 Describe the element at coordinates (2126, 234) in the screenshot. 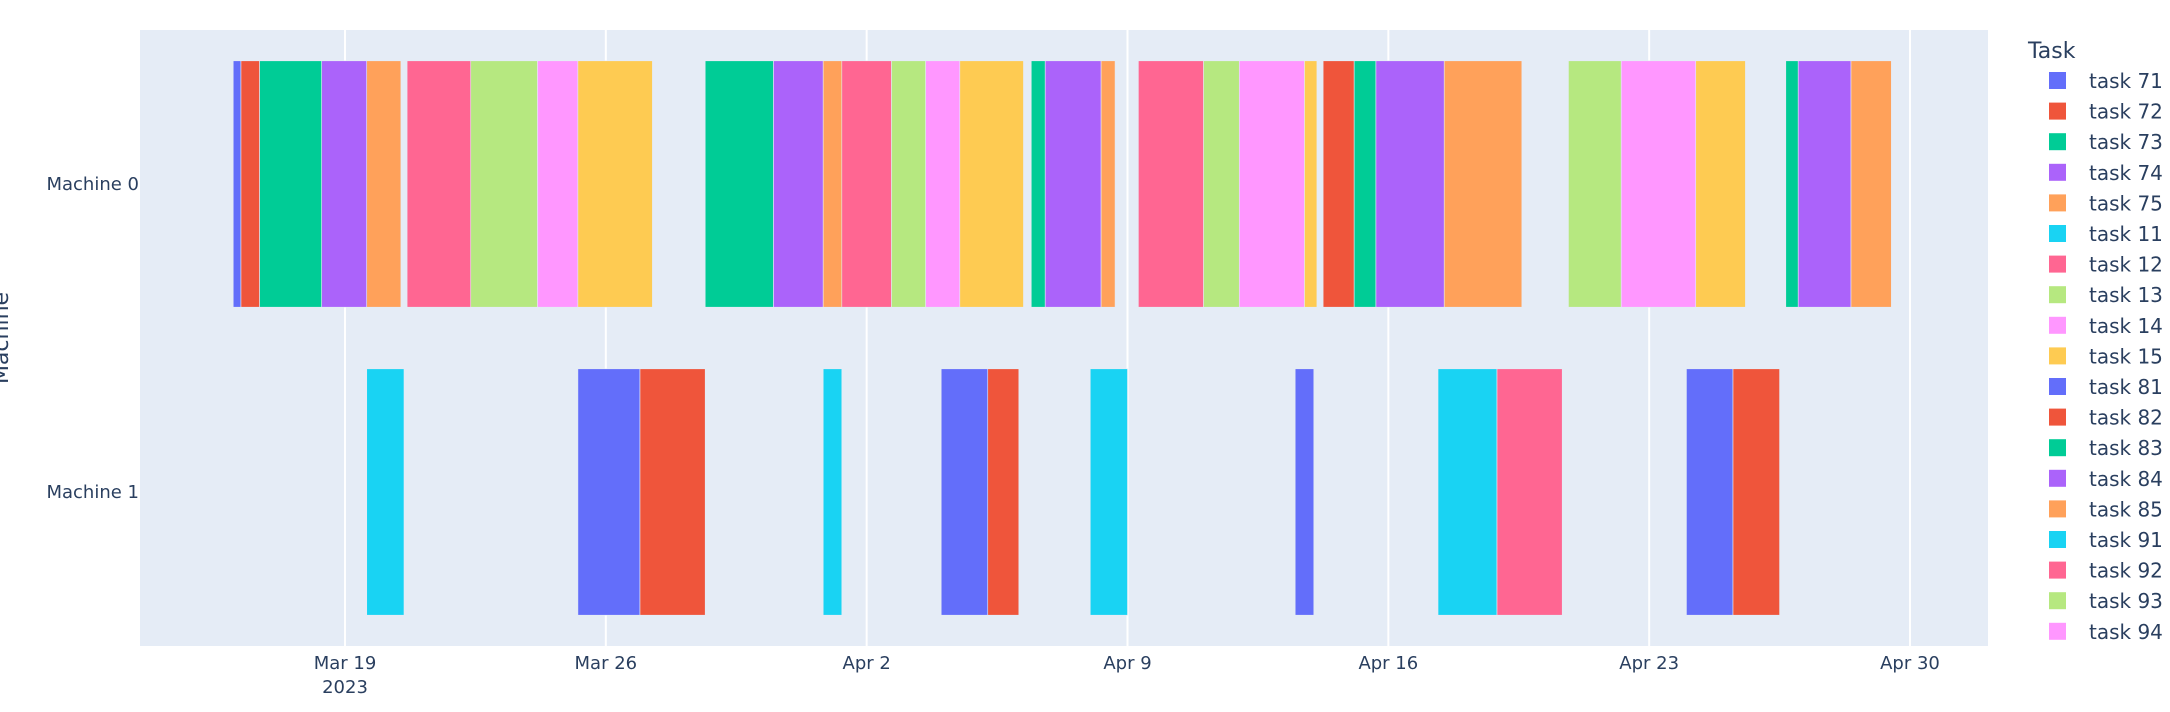

I see `legend-label: task 11` at that location.